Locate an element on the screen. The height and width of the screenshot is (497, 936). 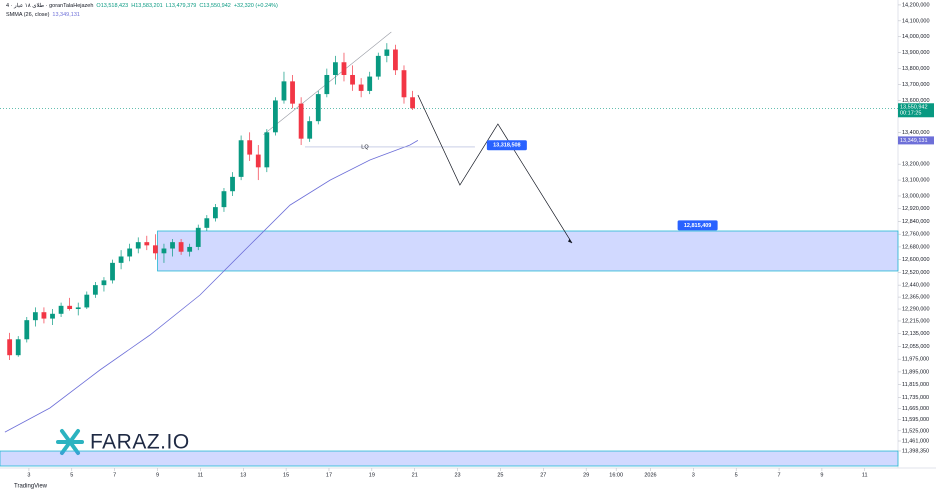
projection-arrowhead is located at coordinates (570, 241).